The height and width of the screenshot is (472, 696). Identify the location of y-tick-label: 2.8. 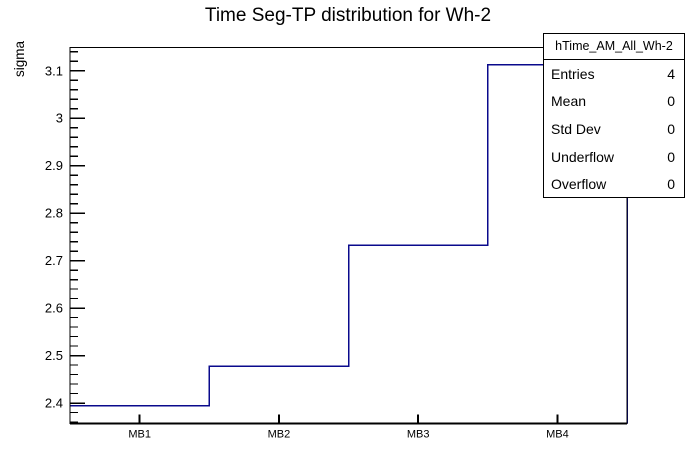
(54, 213).